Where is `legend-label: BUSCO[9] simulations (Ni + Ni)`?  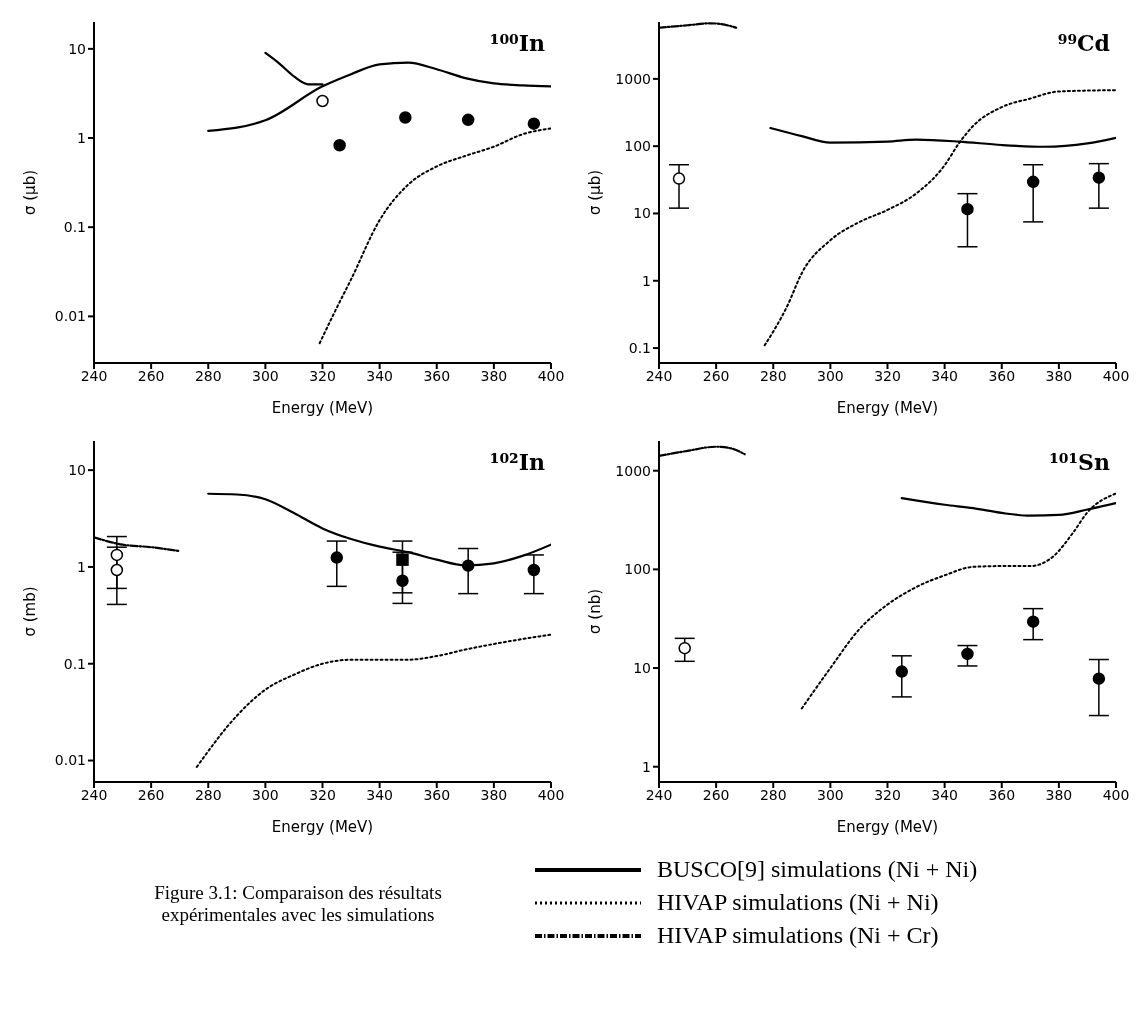 legend-label: BUSCO[9] simulations (Ni + Ni) is located at coordinates (817, 869).